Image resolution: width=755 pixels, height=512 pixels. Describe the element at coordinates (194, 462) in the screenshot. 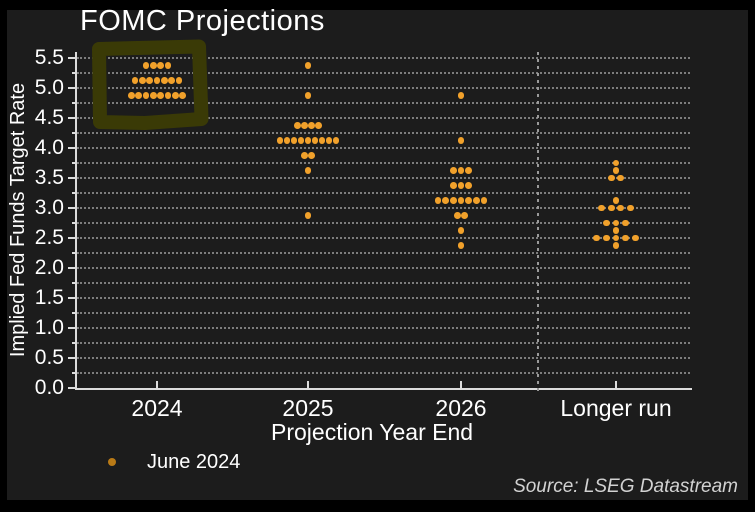

I see `legend-label: June 2024` at that location.